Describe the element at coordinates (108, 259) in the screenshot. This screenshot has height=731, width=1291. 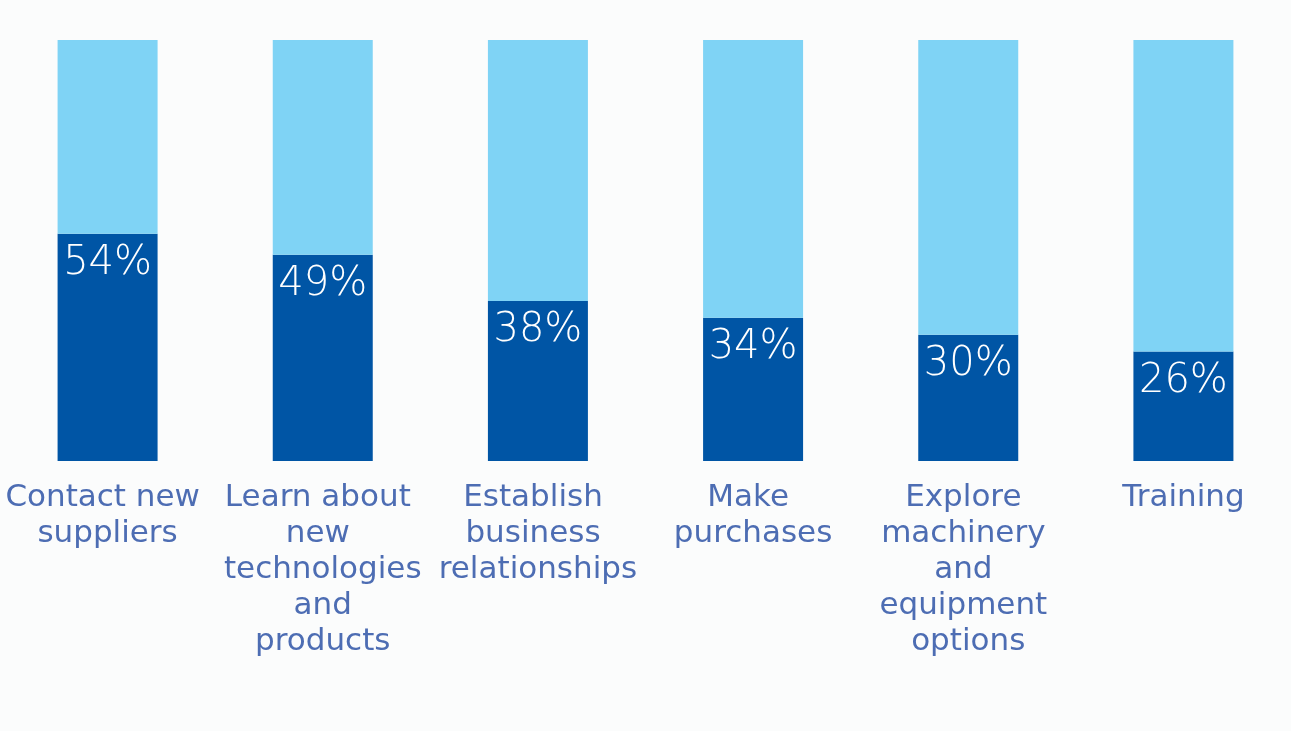
I see `data-label: 54%` at that location.